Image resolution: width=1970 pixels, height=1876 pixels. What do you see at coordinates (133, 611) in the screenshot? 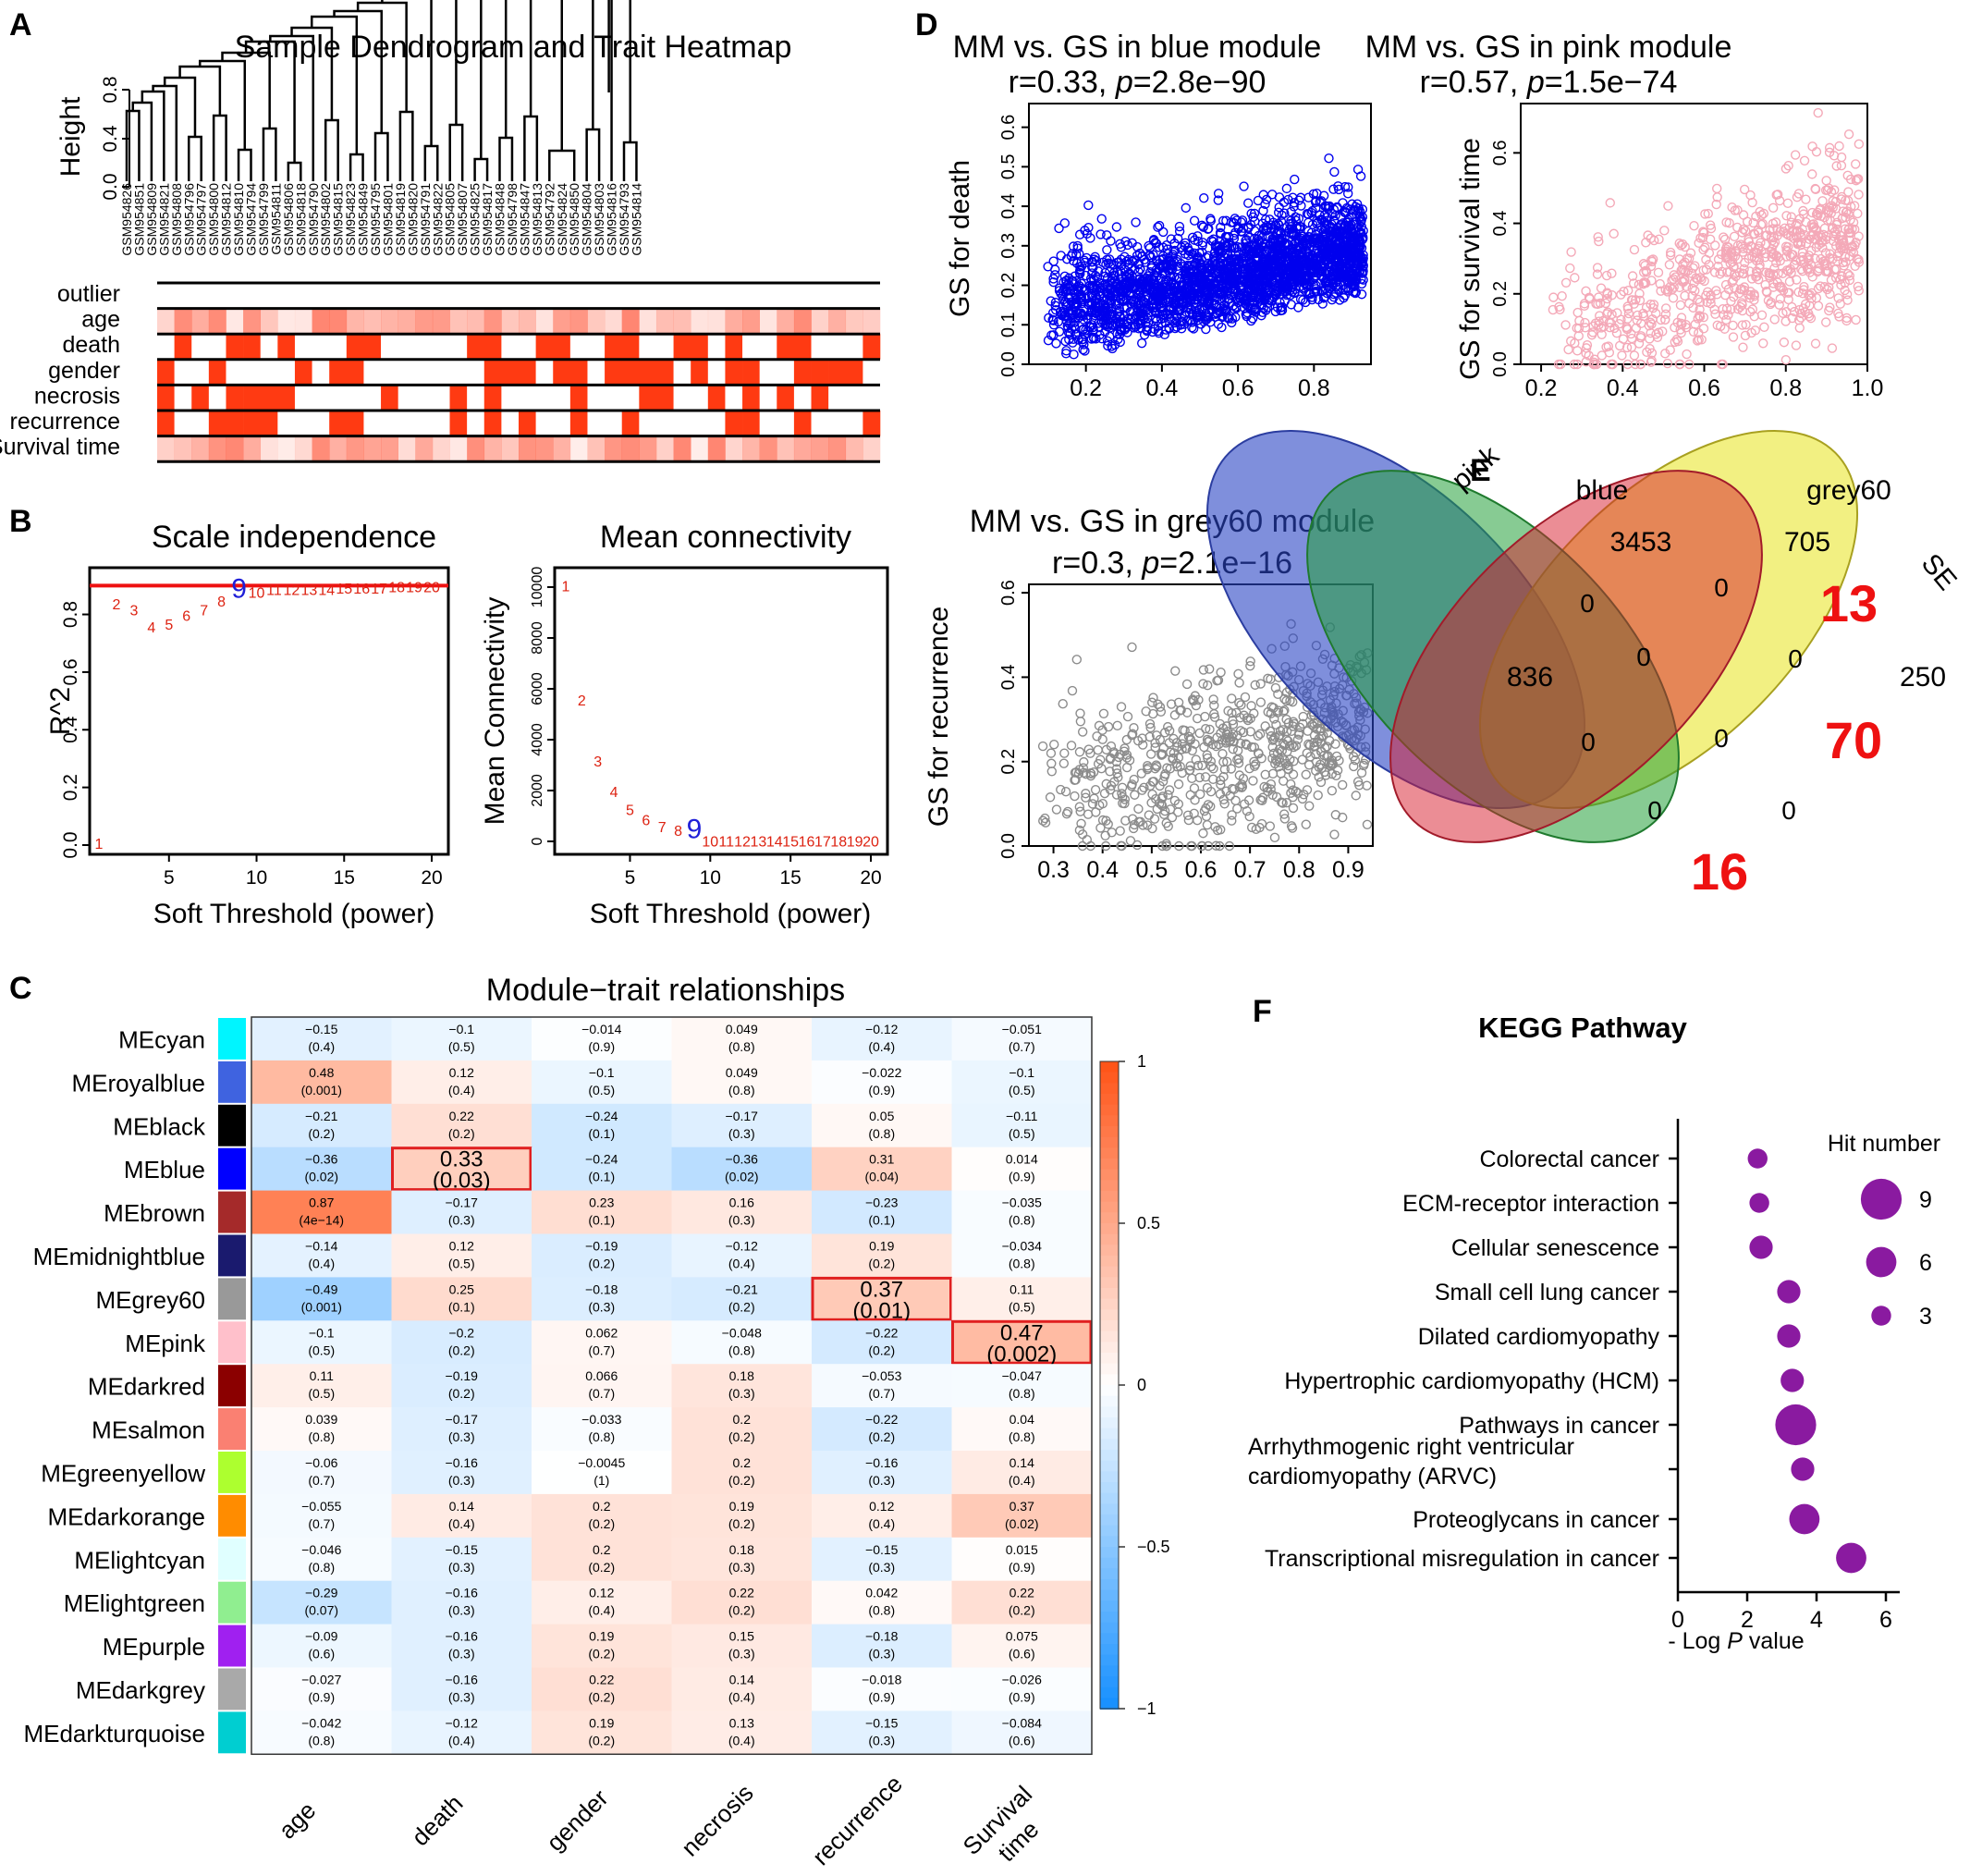
I see `power-point: 3` at bounding box center [133, 611].